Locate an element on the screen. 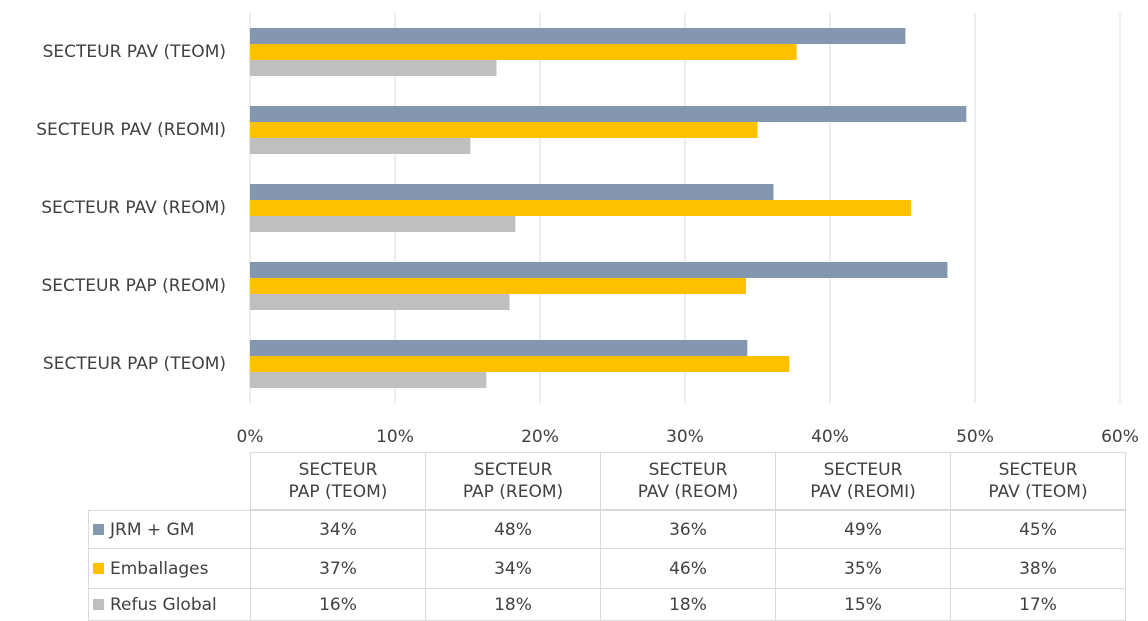 Image resolution: width=1148 pixels, height=621 pixels. y-tick-label: SECTEUR PAP (TEOM) is located at coordinates (134, 364).